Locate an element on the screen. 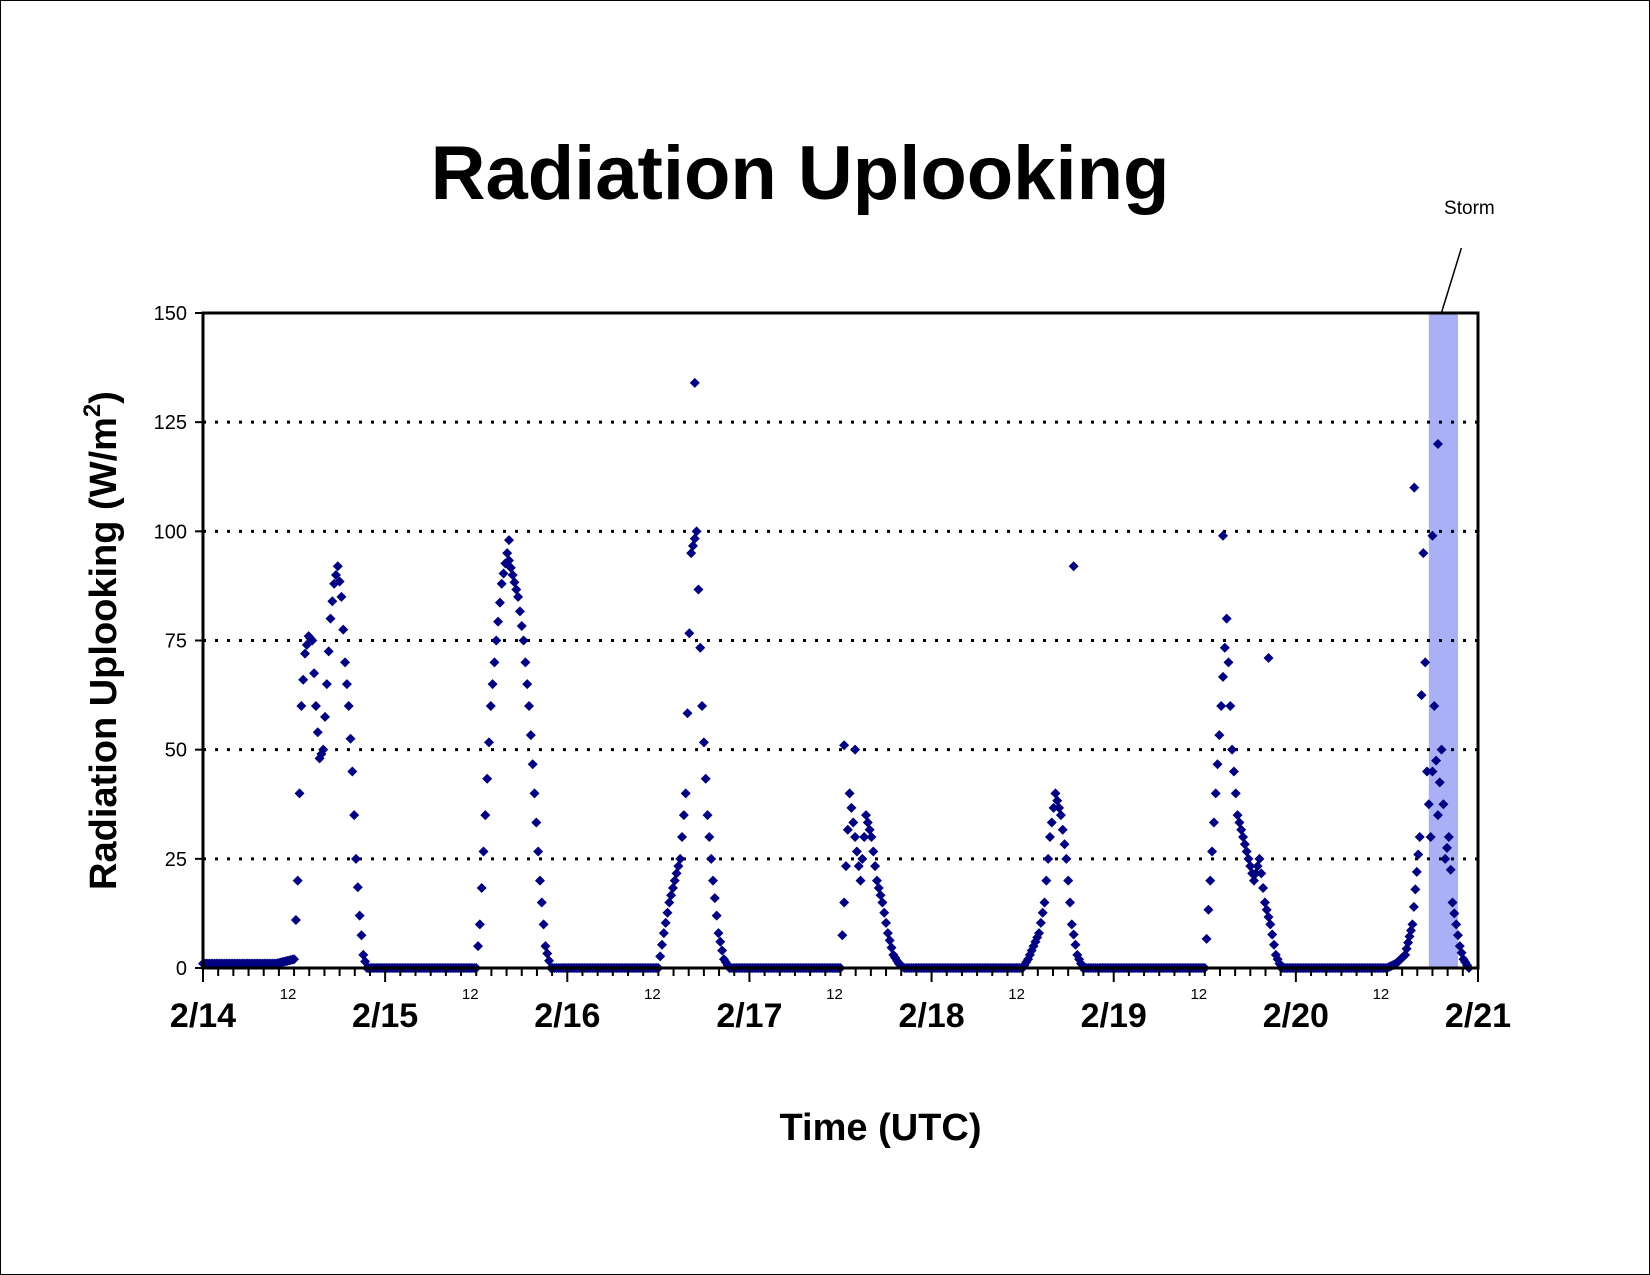 This screenshot has width=1650, height=1275. y-axis-title-close: ) is located at coordinates (104, 397).